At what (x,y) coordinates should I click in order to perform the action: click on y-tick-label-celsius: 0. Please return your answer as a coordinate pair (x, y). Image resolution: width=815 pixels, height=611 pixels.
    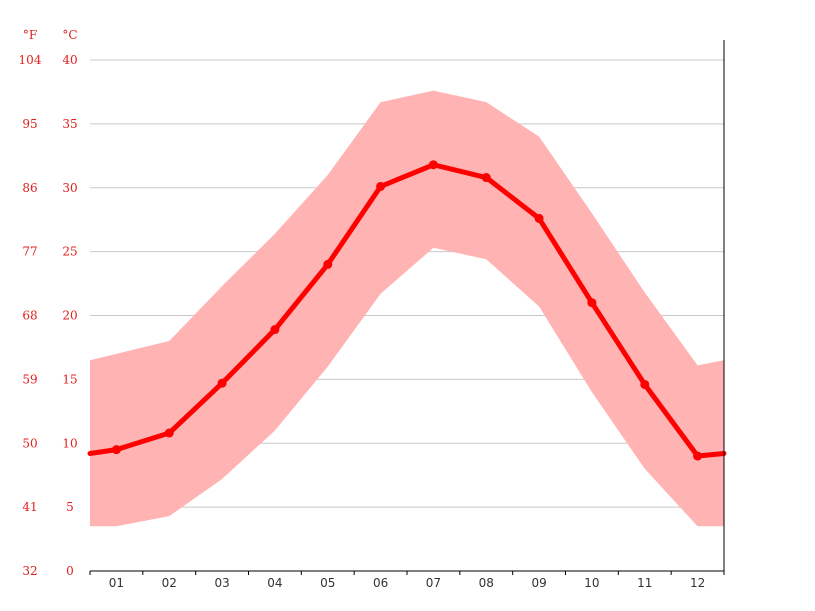
    Looking at the image, I should click on (70, 571).